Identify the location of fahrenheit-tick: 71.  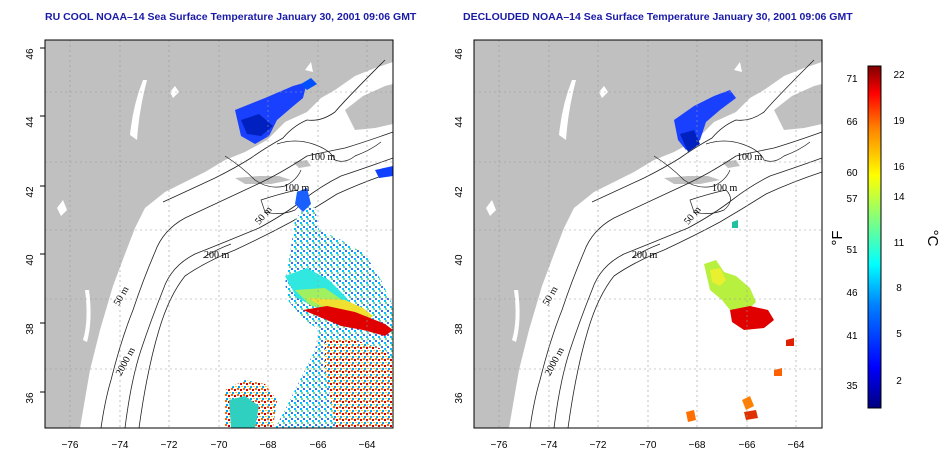
(852, 79).